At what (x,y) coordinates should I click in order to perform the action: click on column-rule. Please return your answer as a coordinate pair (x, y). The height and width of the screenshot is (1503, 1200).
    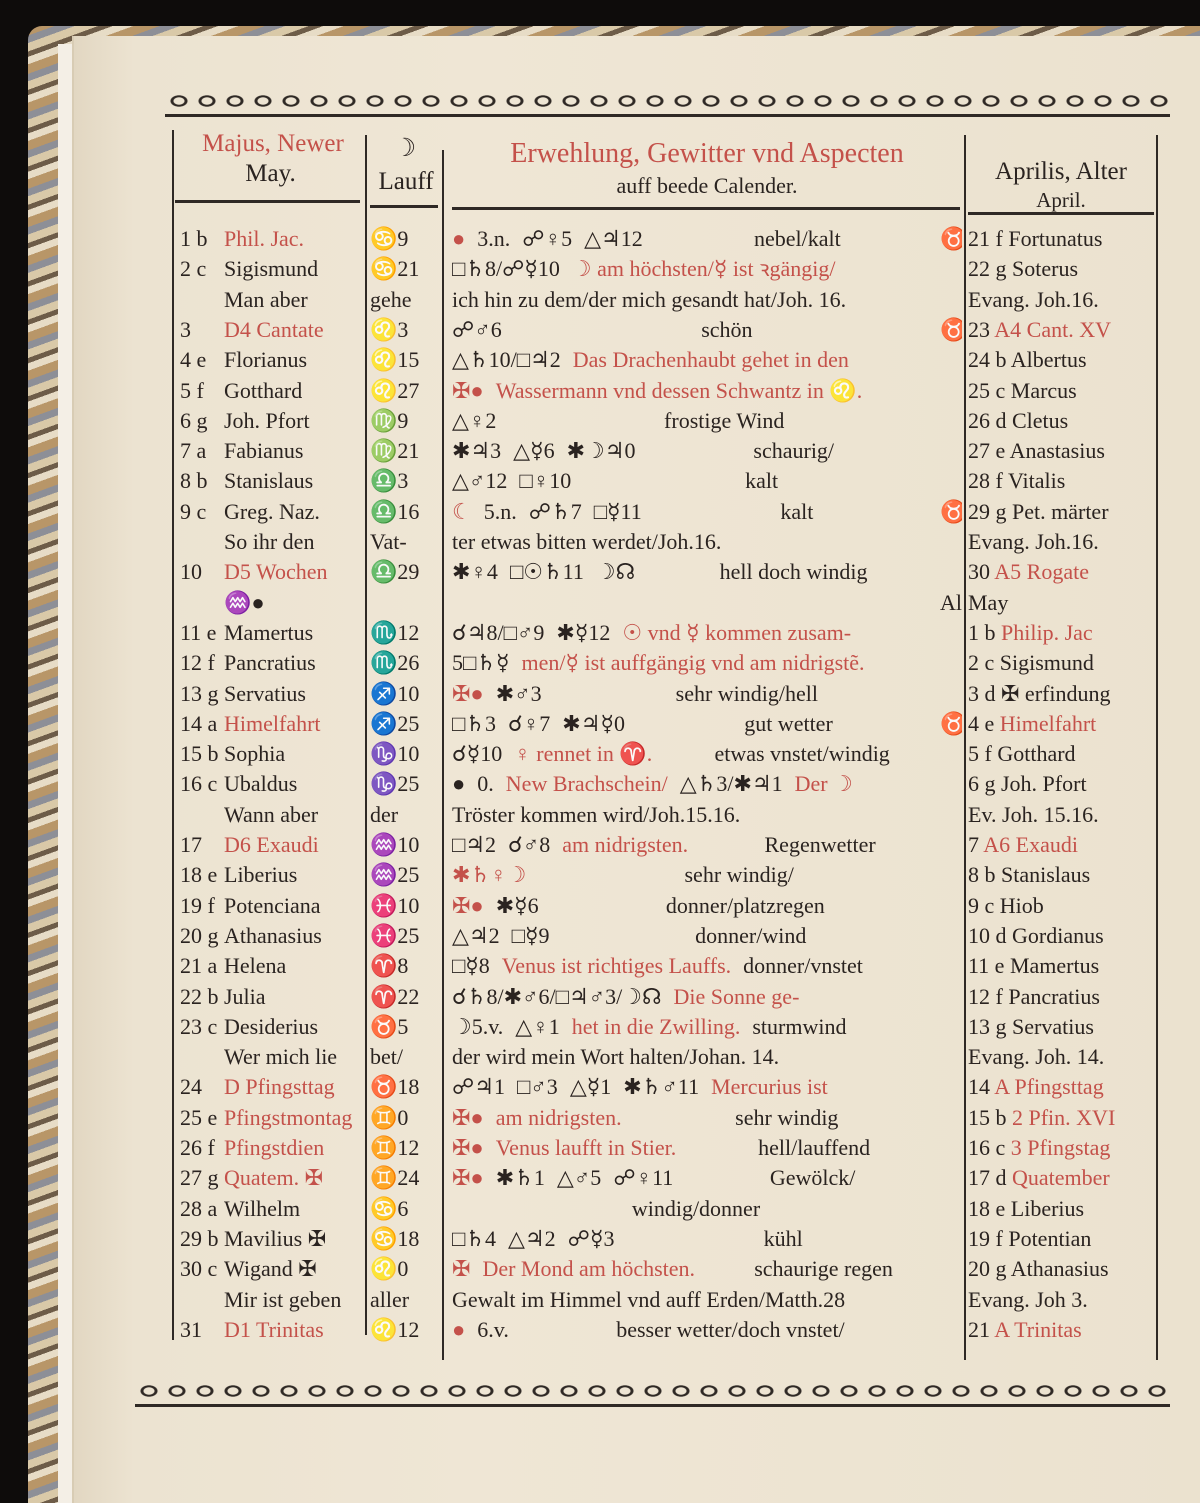
    Looking at the image, I should click on (965, 747).